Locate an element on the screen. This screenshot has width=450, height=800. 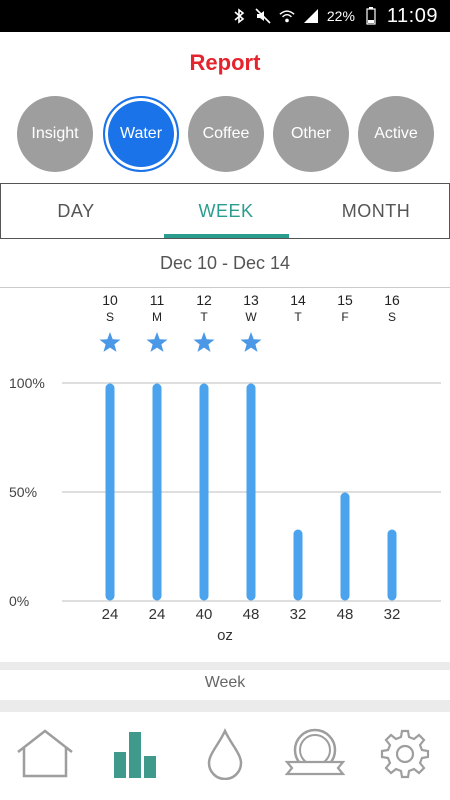
category-water-button: Water is located at coordinates (141, 134).